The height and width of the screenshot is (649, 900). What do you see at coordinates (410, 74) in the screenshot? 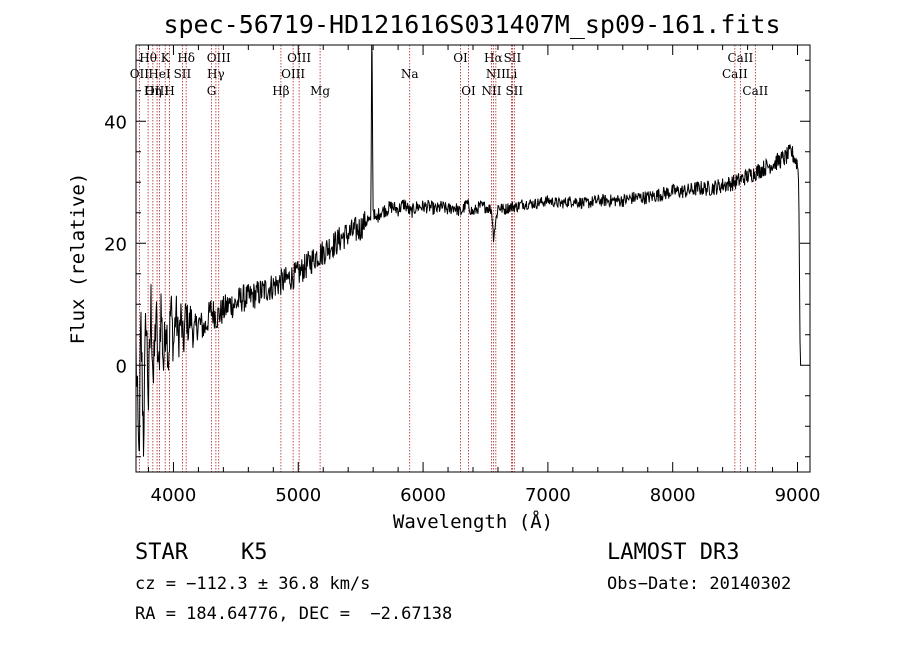
I see `spectral-line-label: Na` at bounding box center [410, 74].